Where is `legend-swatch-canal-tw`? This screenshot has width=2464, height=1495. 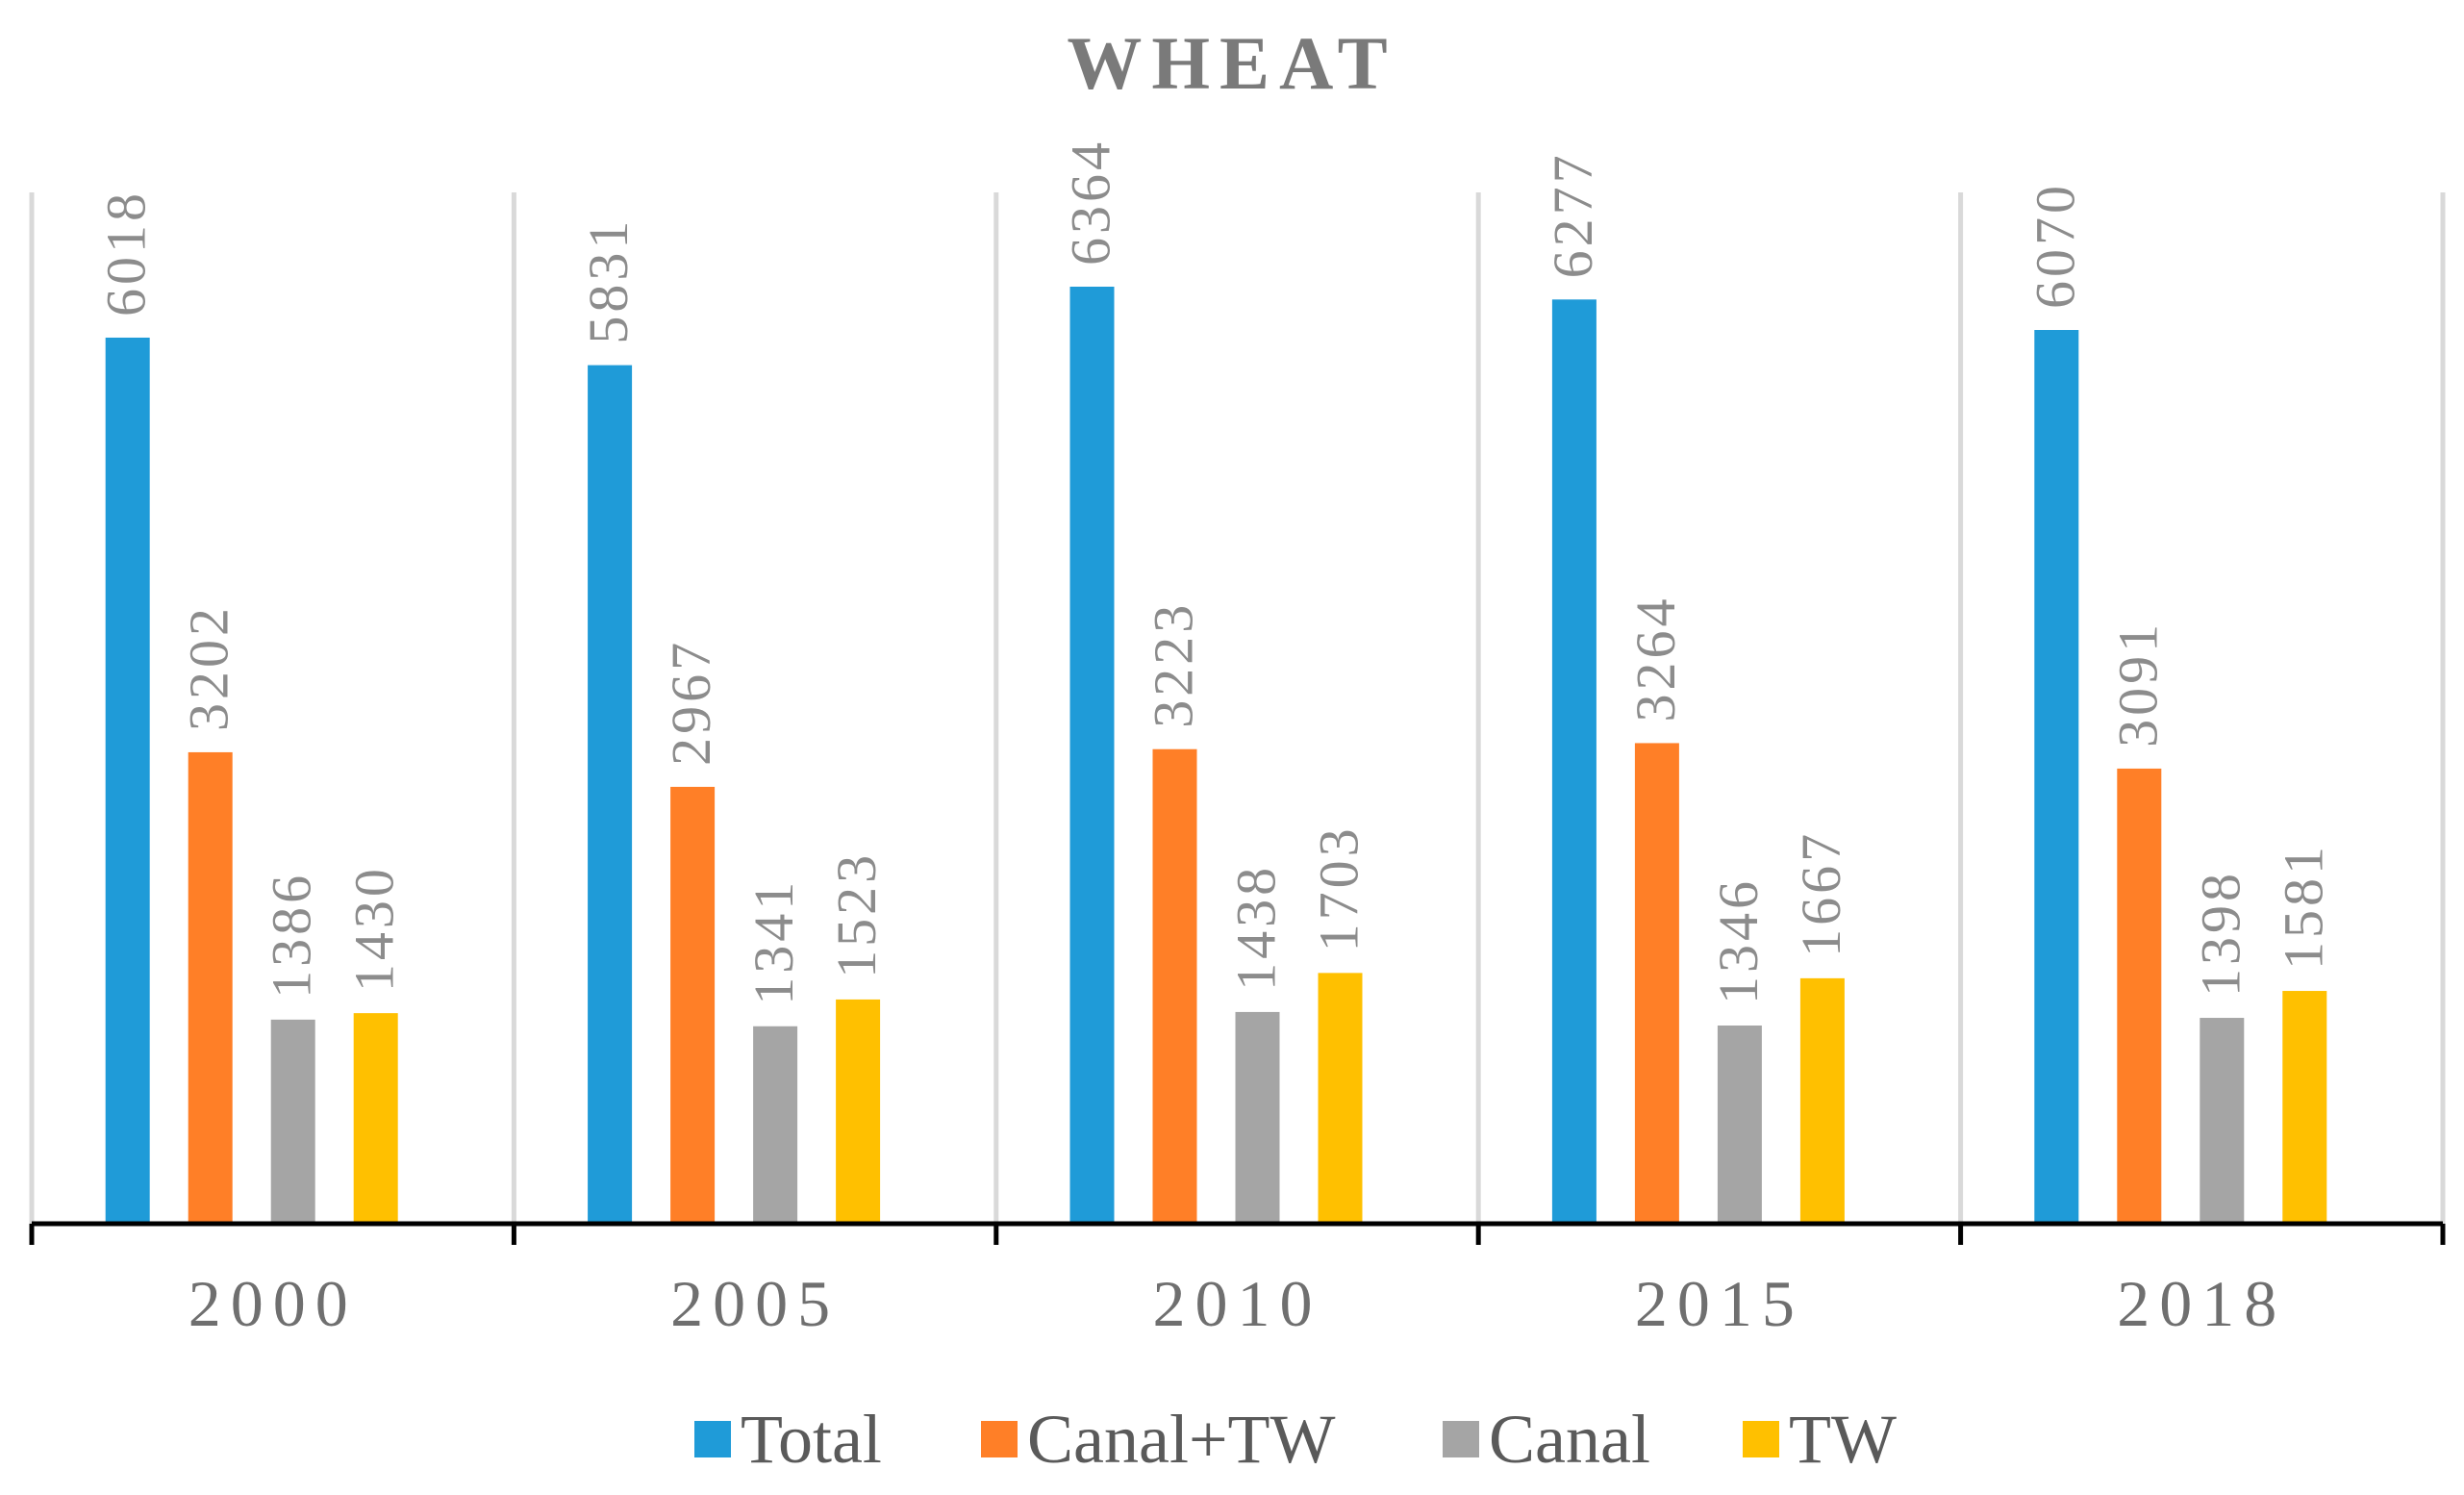 legend-swatch-canal-tw is located at coordinates (999, 1439).